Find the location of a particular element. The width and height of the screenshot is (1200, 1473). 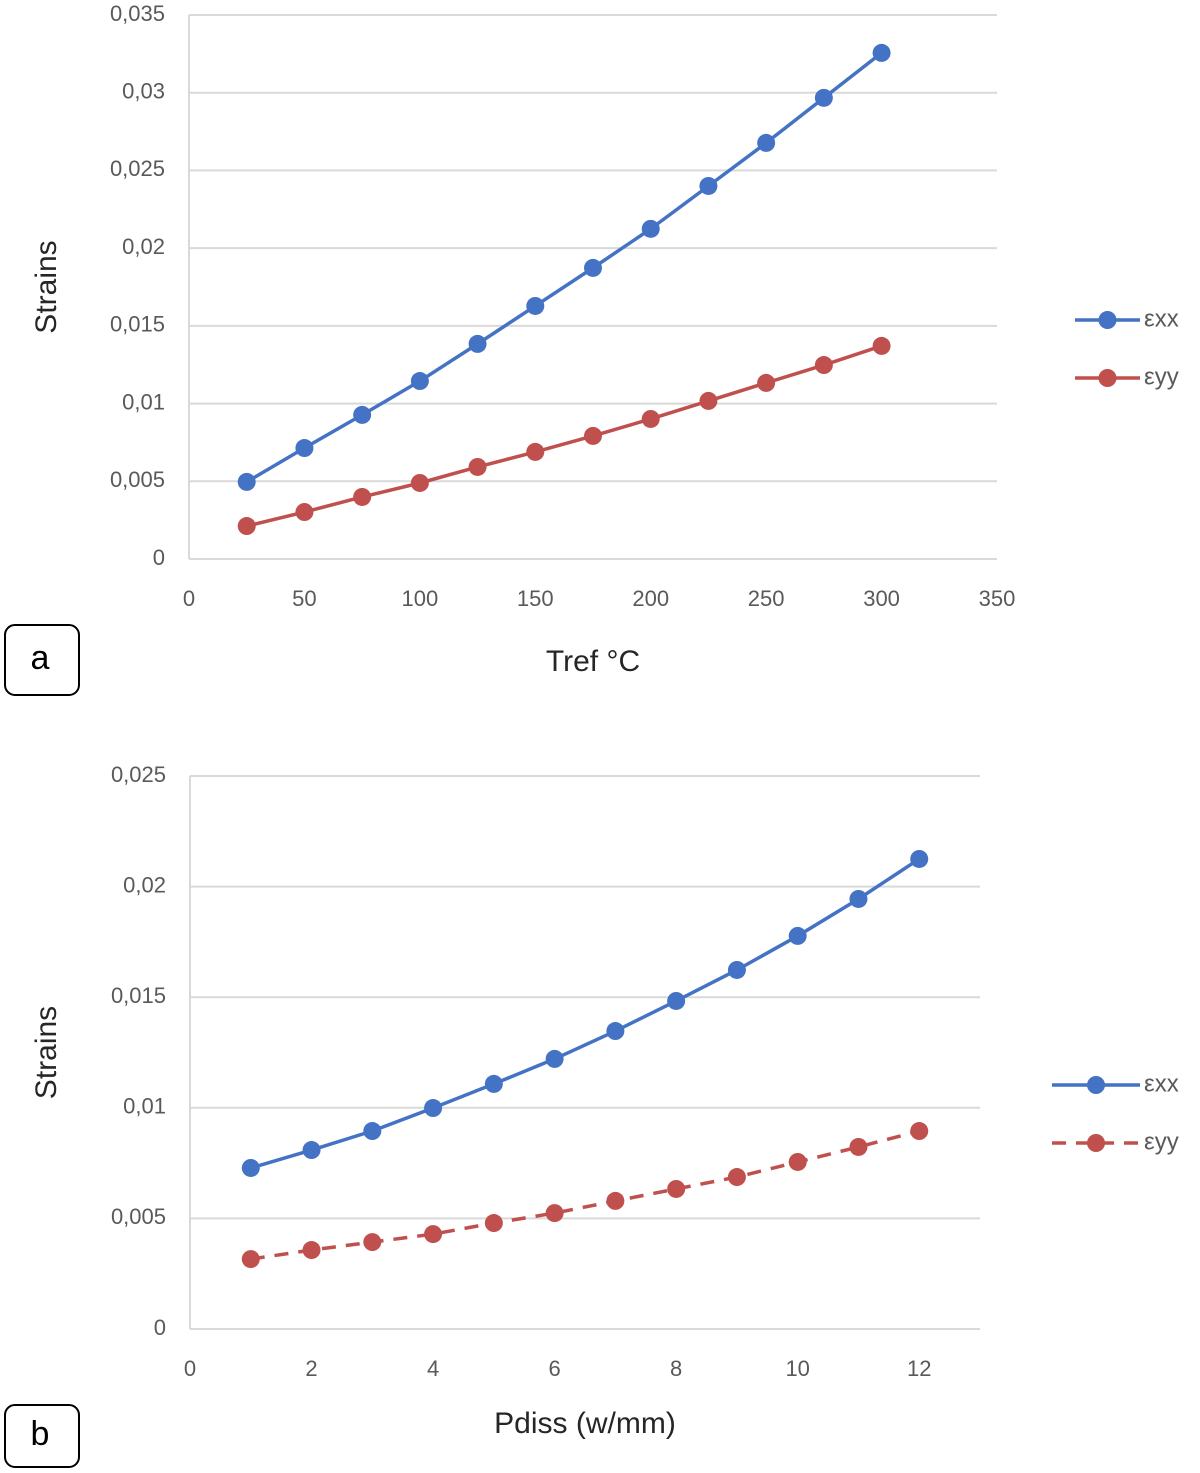

x-axis-title: Pdiss (w/mm) is located at coordinates (585, 1423).